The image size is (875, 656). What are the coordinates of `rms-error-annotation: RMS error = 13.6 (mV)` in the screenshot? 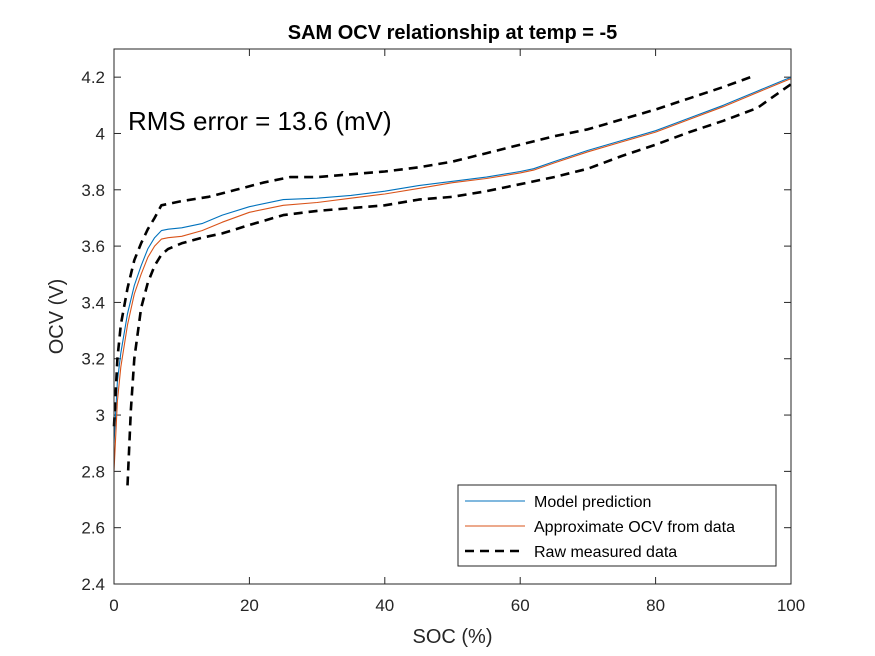 It's located at (260, 121).